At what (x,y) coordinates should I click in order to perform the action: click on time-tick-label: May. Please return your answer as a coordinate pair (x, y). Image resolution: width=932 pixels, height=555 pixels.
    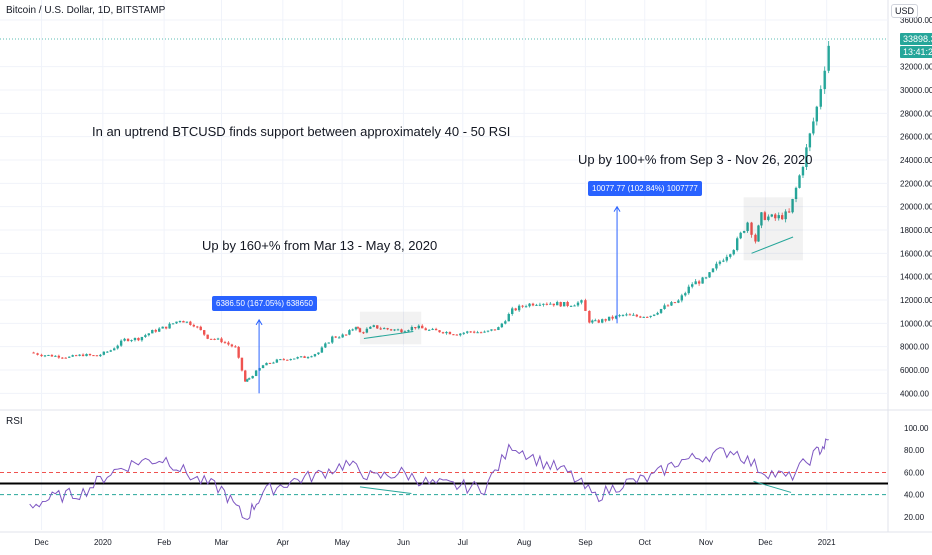
    Looking at the image, I should click on (342, 542).